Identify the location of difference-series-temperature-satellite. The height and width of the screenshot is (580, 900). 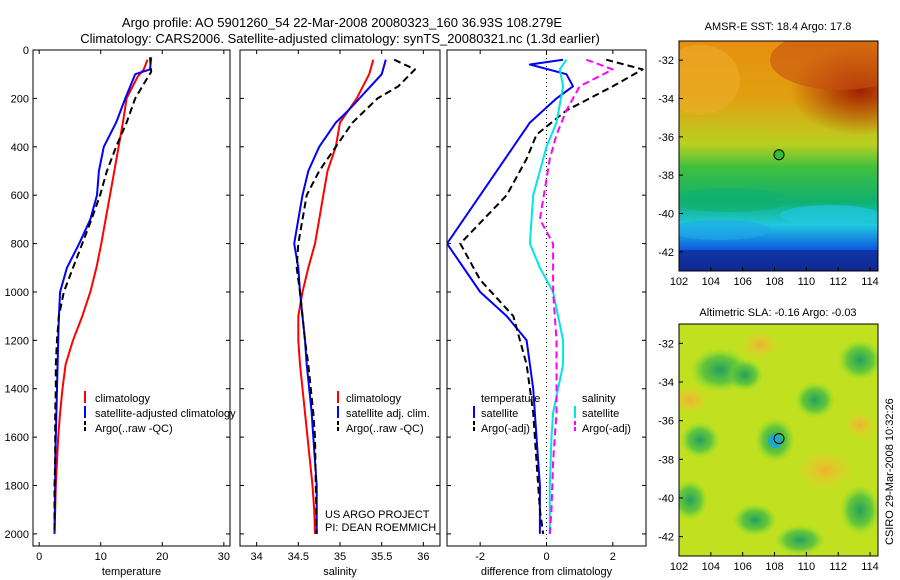
(510, 296).